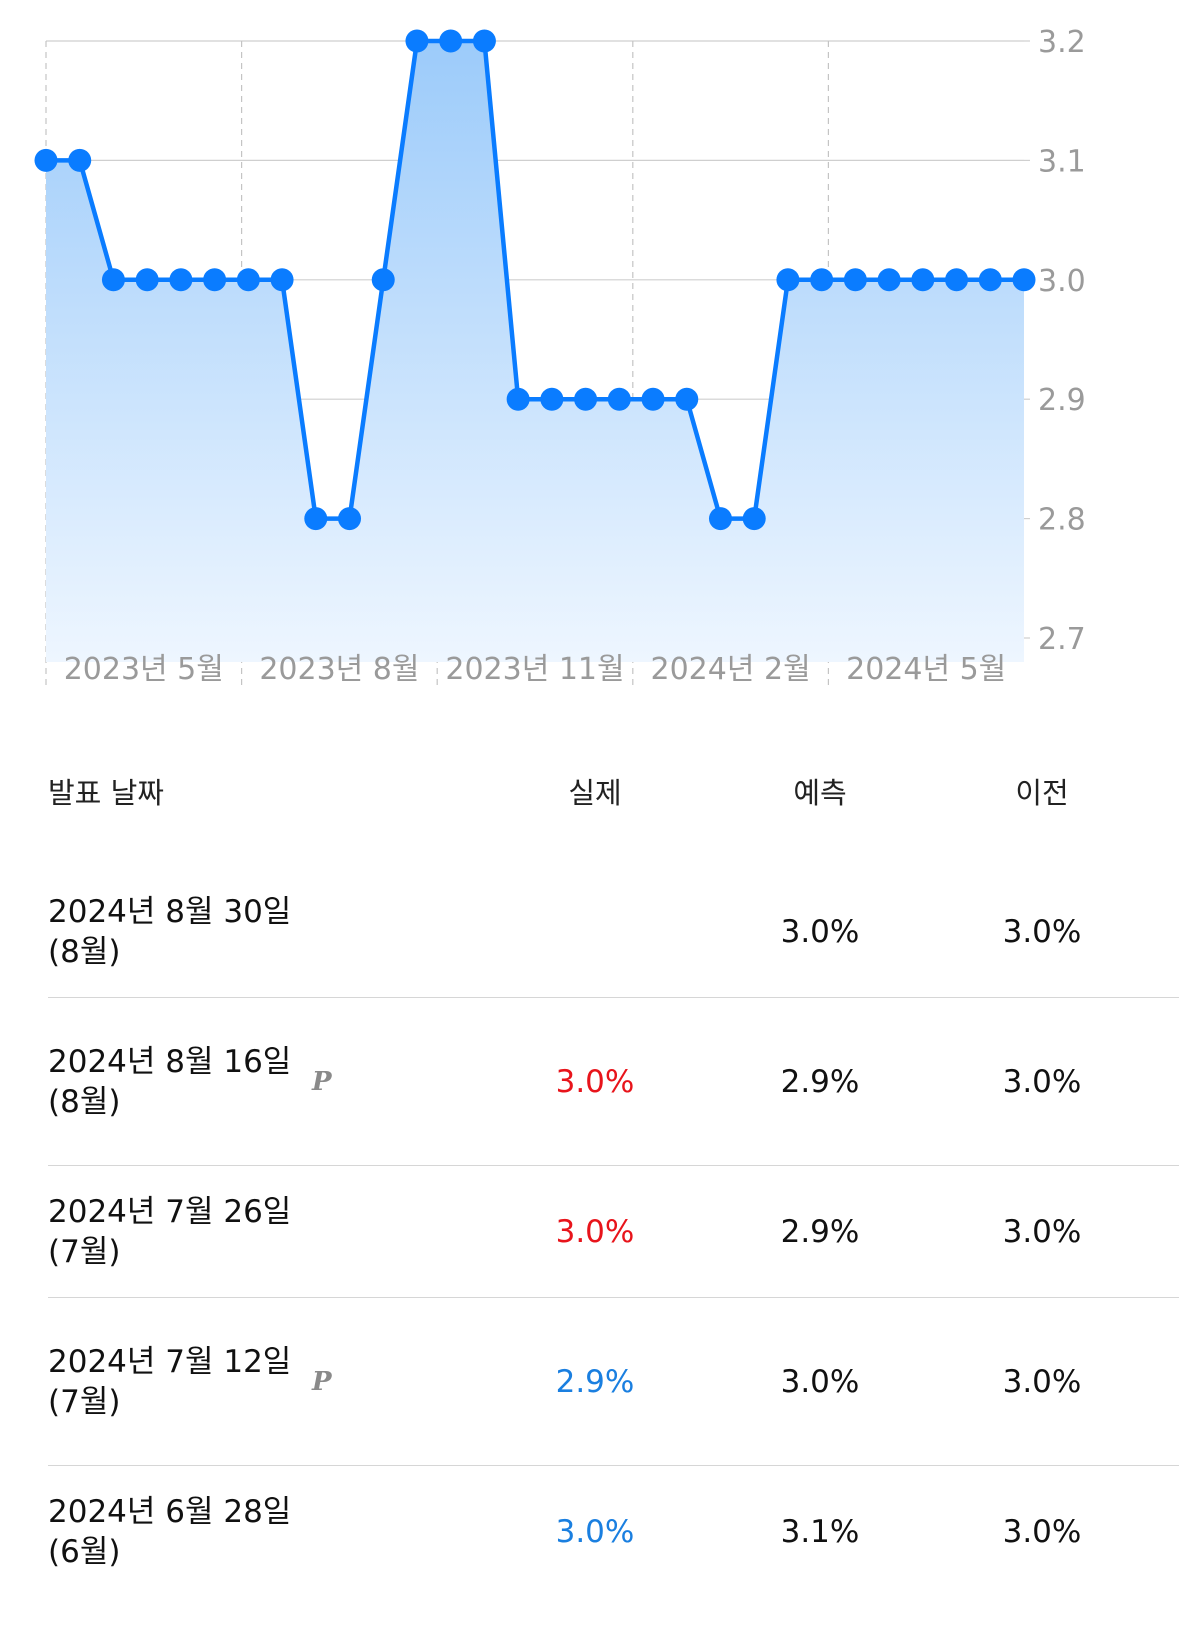  What do you see at coordinates (595, 932) in the screenshot?
I see `actual-value` at bounding box center [595, 932].